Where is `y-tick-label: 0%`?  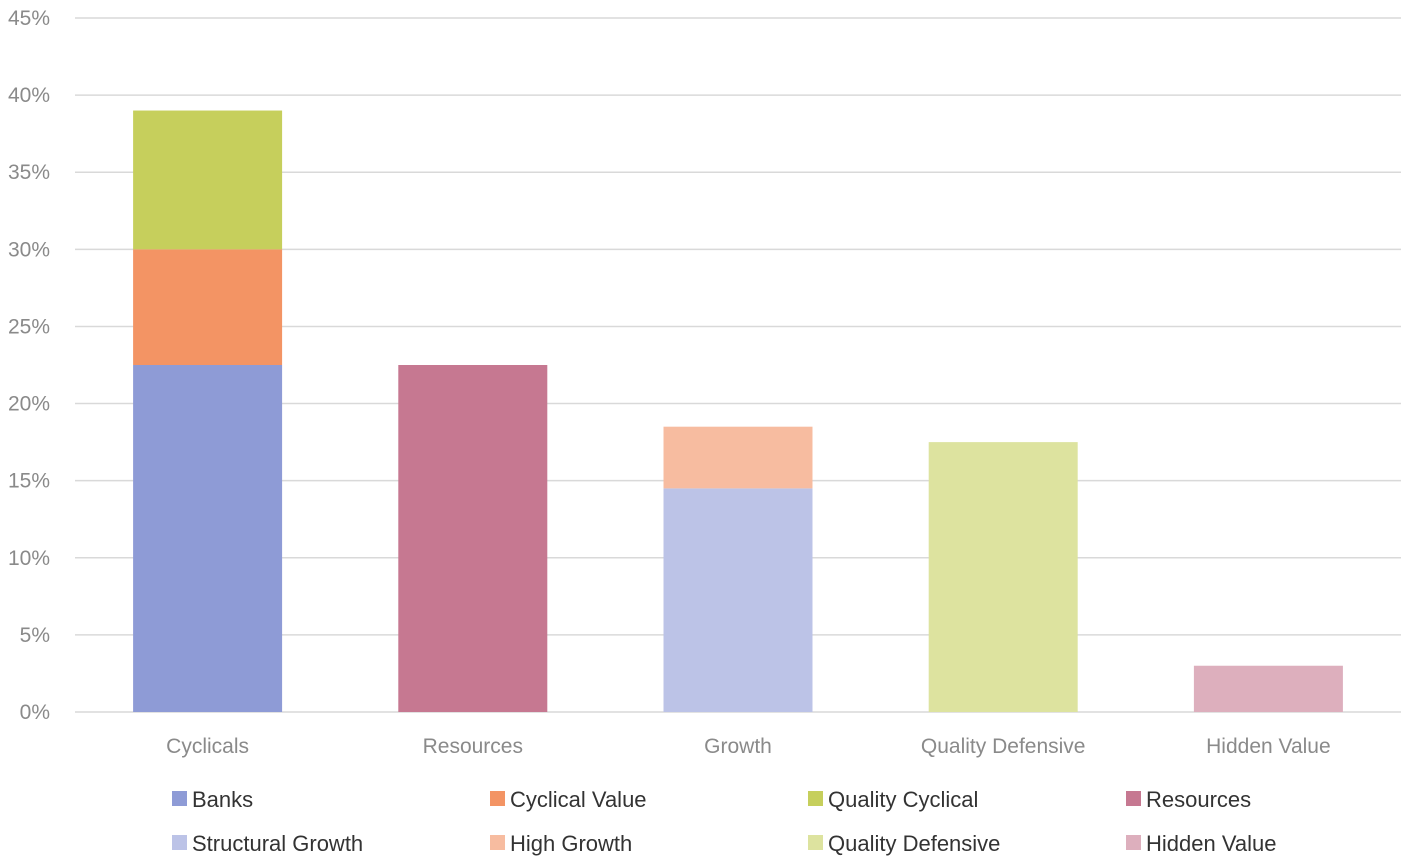
y-tick-label: 0% is located at coordinates (35, 712).